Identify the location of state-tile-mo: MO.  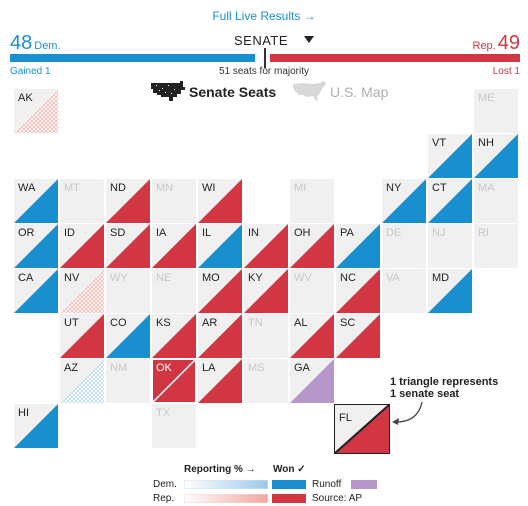
(220, 291).